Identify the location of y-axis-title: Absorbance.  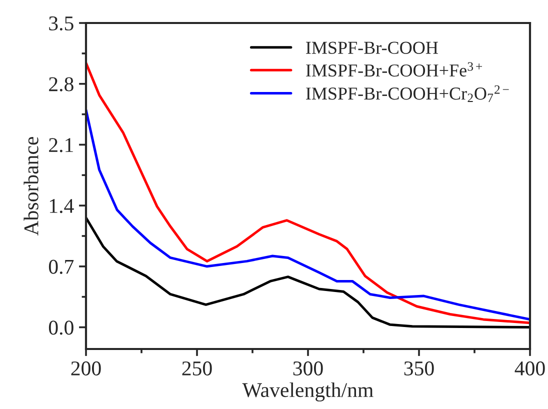
(31, 186).